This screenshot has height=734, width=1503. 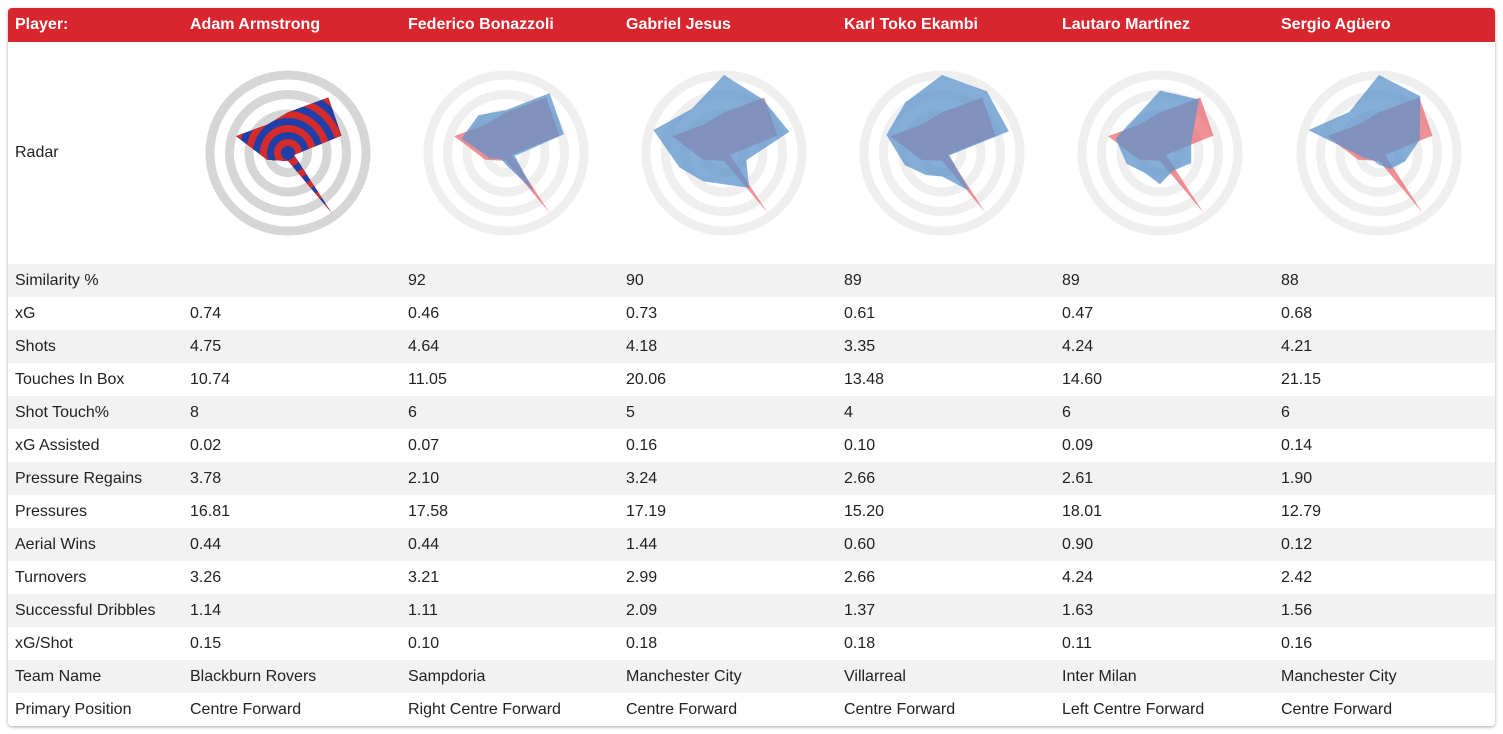 What do you see at coordinates (58, 676) in the screenshot?
I see `stat-label: Team Name` at bounding box center [58, 676].